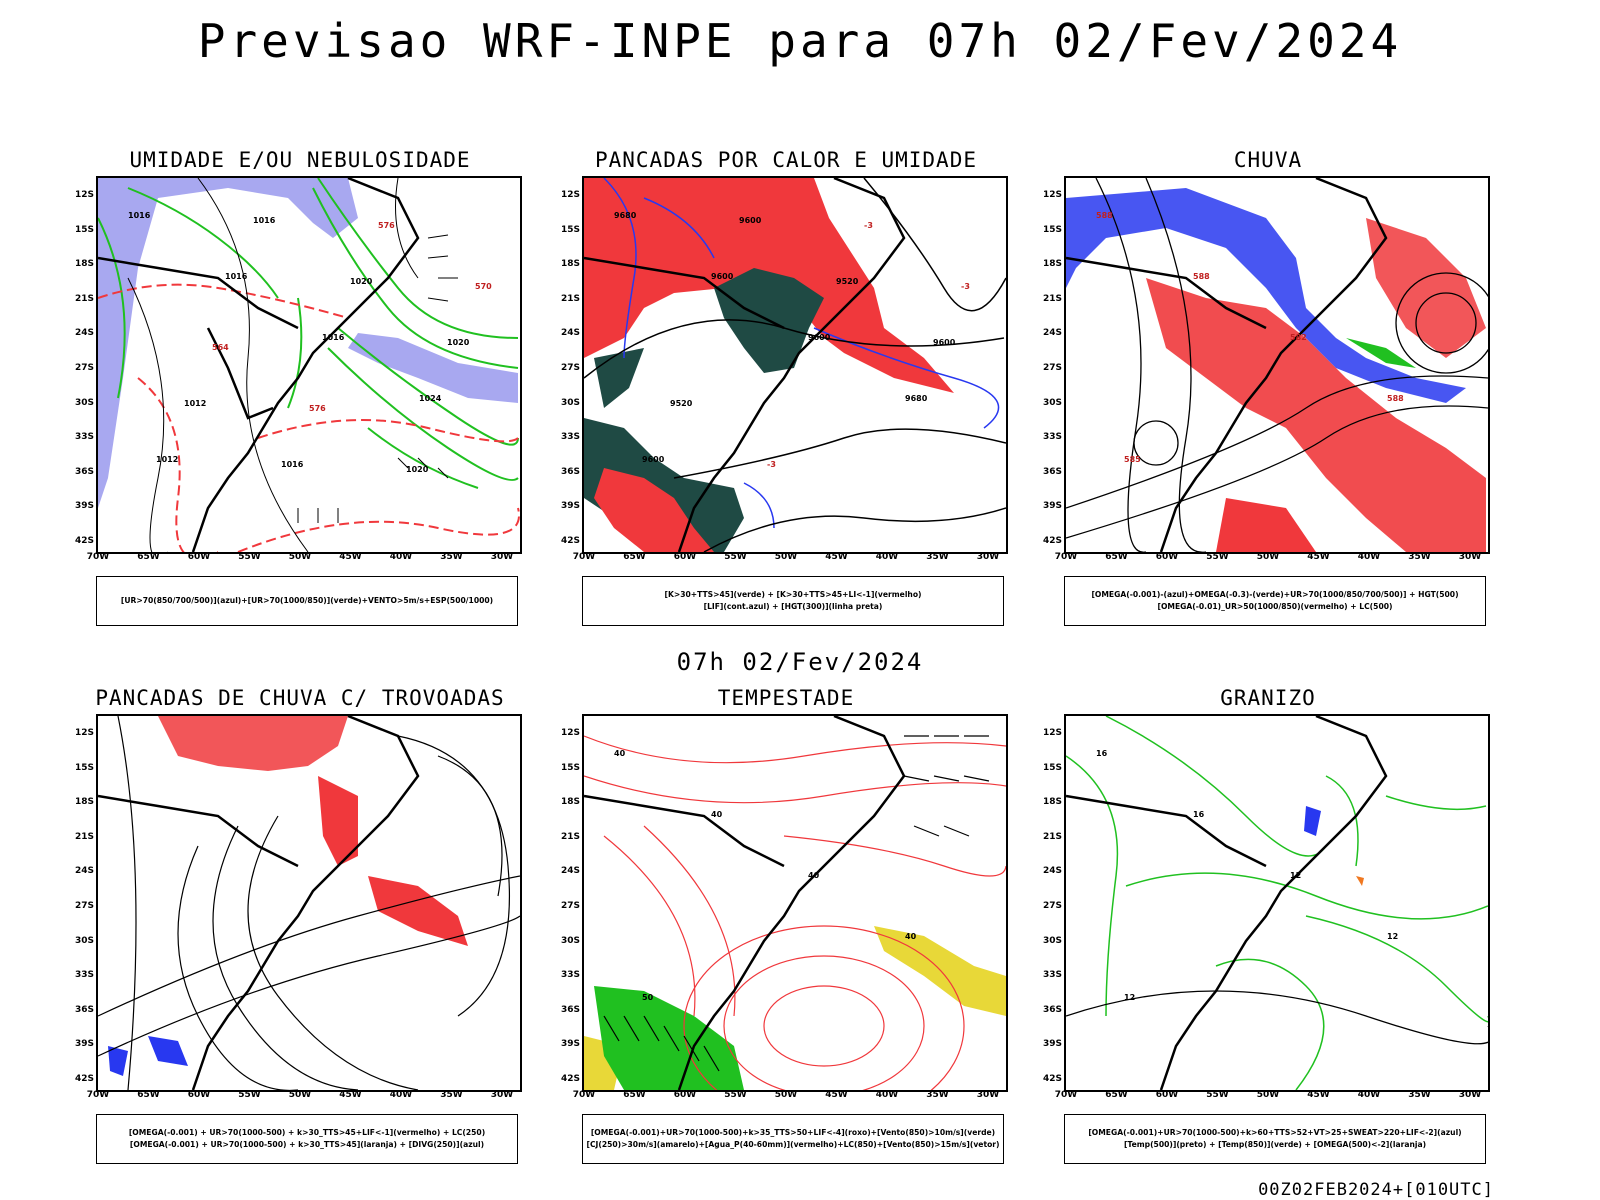 The image size is (1600, 1200). What do you see at coordinates (1052, 871) in the screenshot?
I see `latitude-tick-label: 24S` at bounding box center [1052, 871].